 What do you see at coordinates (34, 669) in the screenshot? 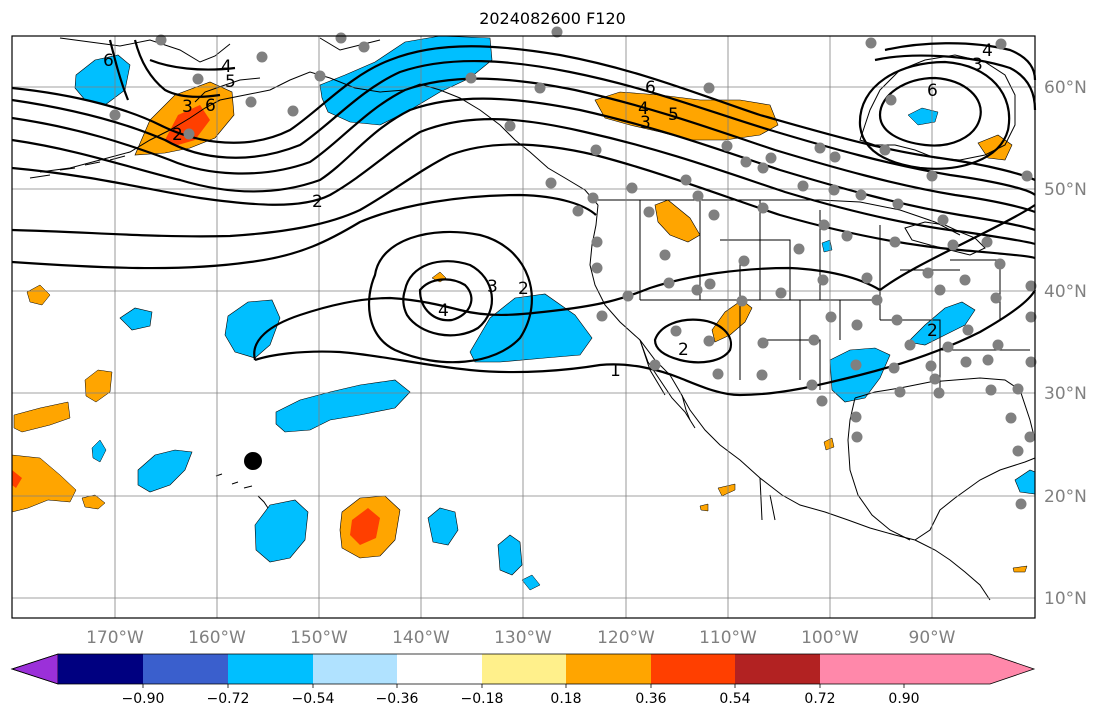
I see `colorbar-extend-low` at bounding box center [34, 669].